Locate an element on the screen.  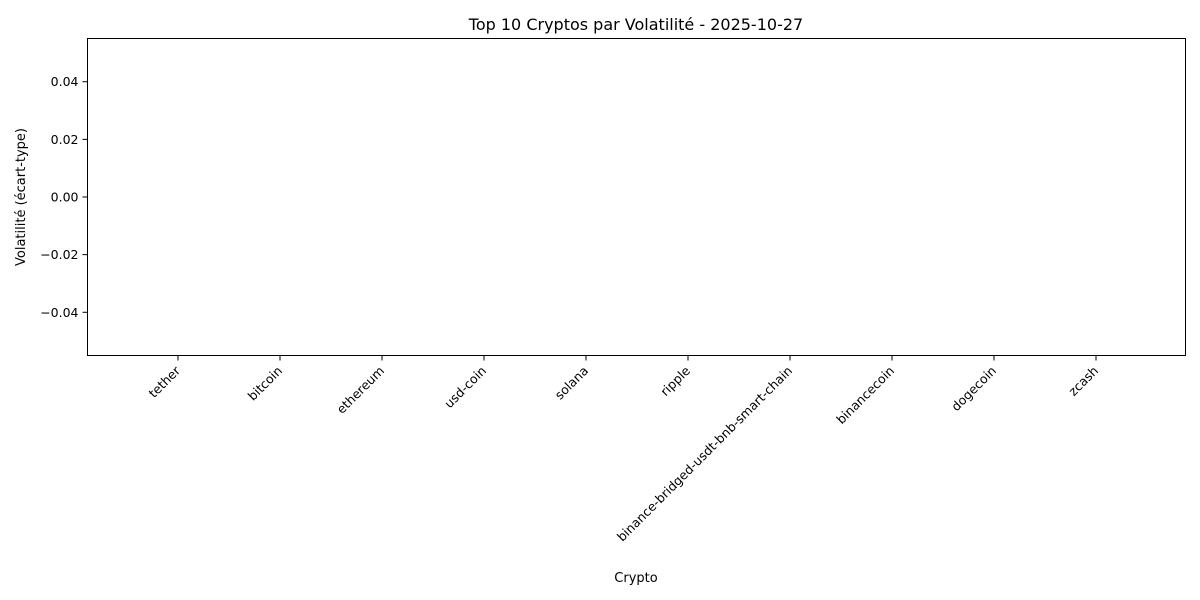
x-tick-label: ripple is located at coordinates (675, 381).